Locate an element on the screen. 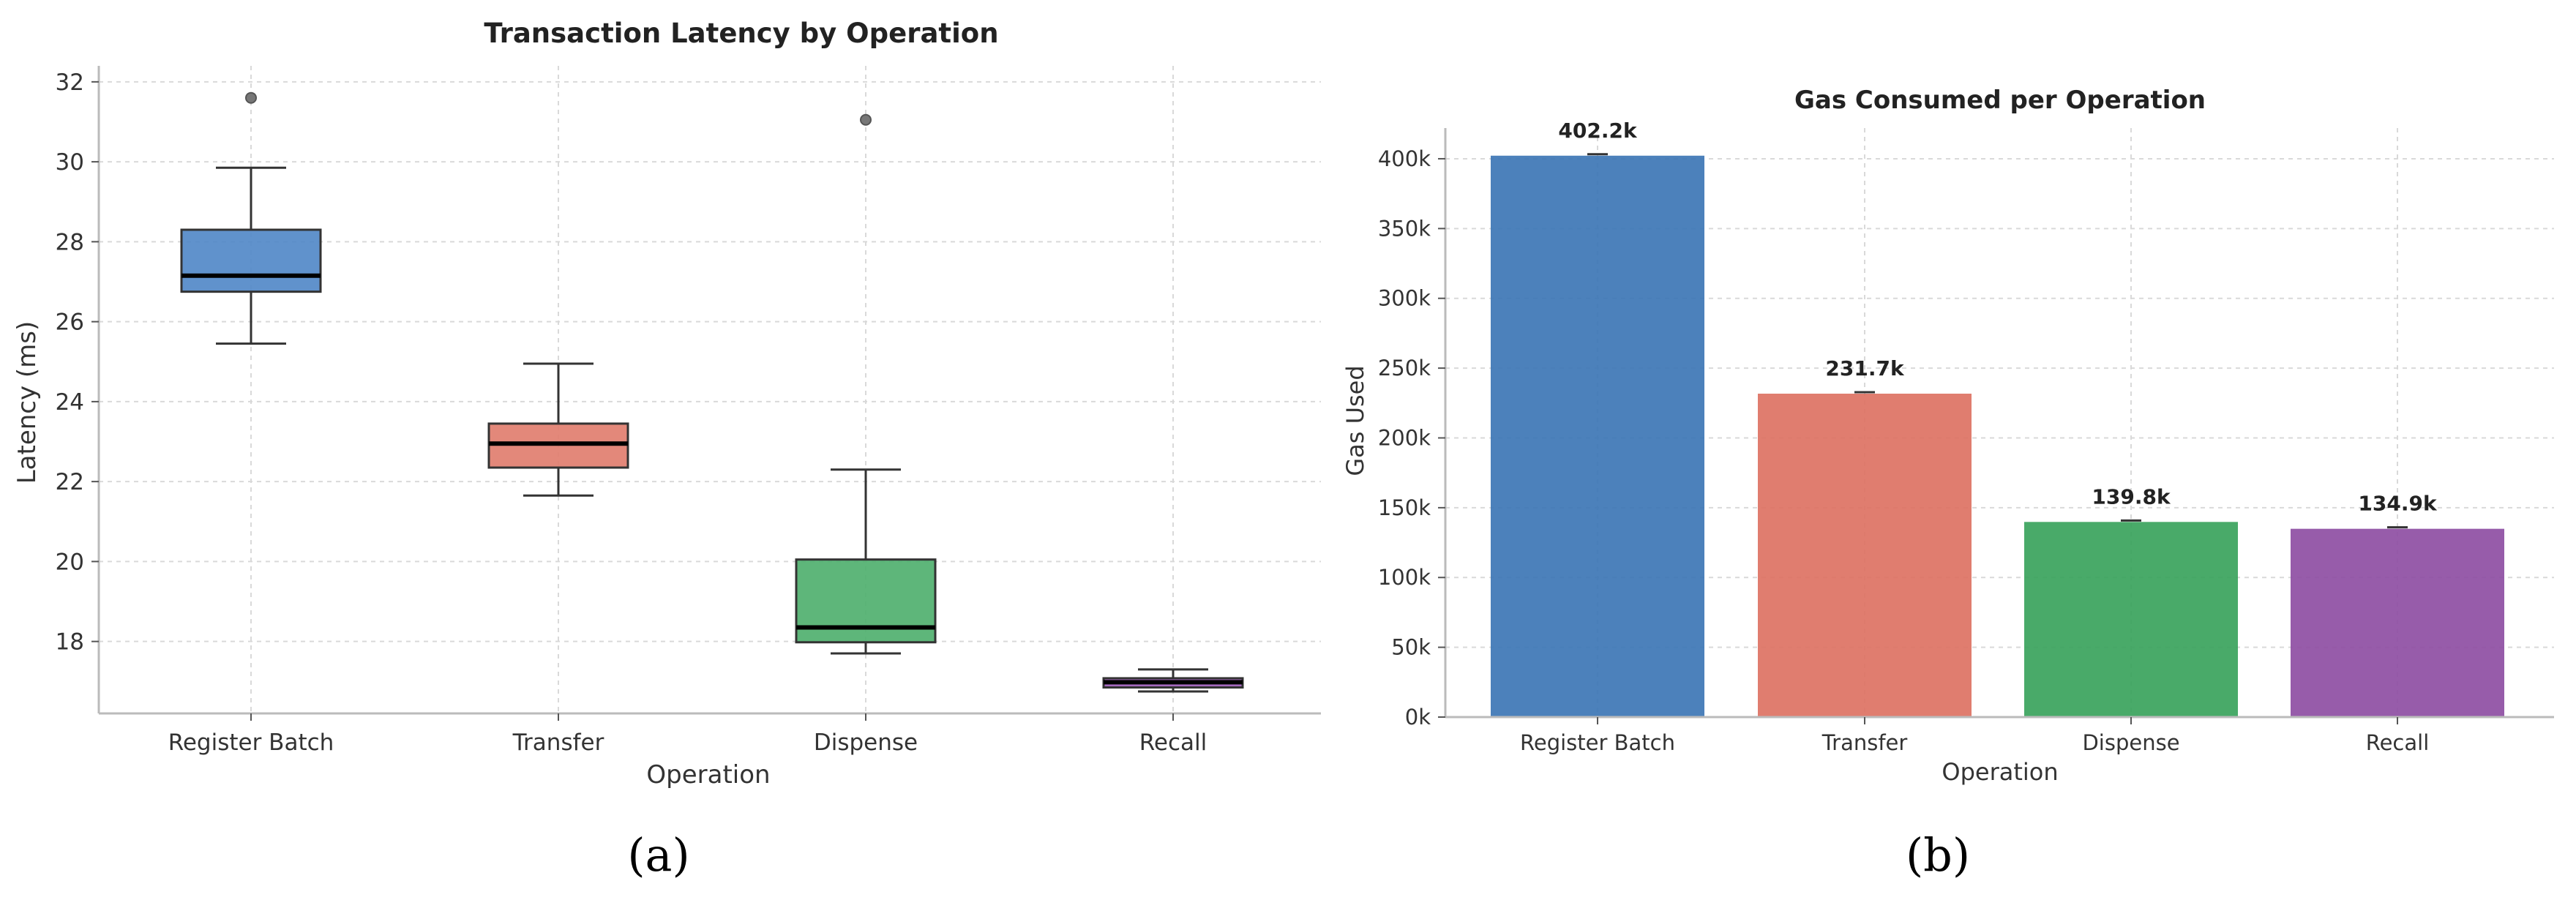  caption-b: (b) is located at coordinates (1938, 855).